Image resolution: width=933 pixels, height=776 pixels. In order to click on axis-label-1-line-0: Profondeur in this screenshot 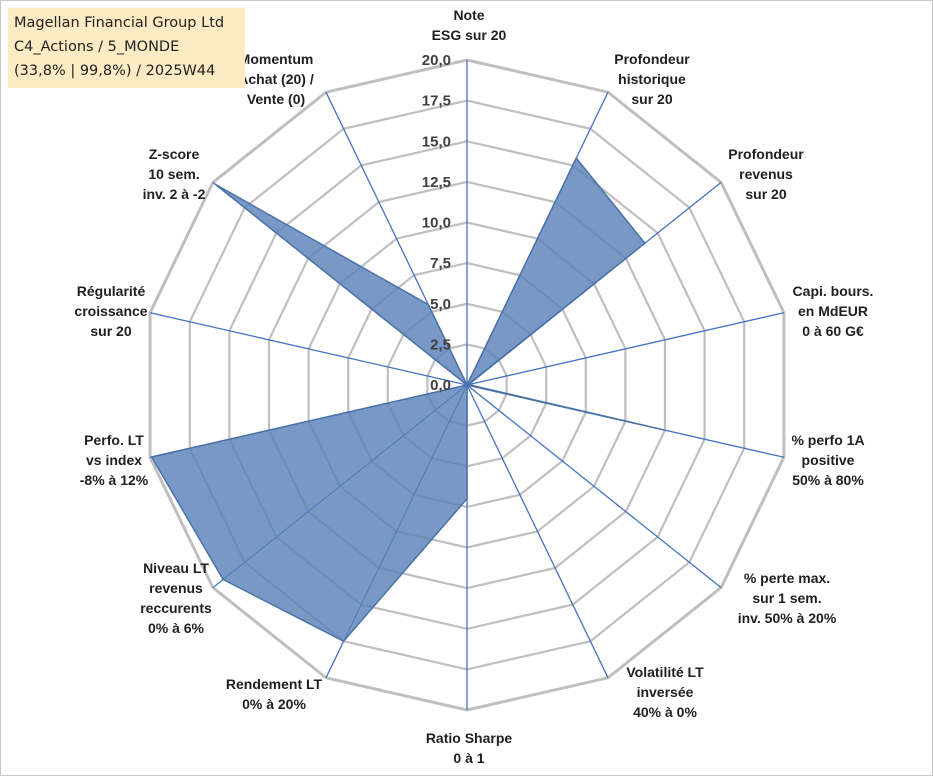, I will do `click(652, 59)`.